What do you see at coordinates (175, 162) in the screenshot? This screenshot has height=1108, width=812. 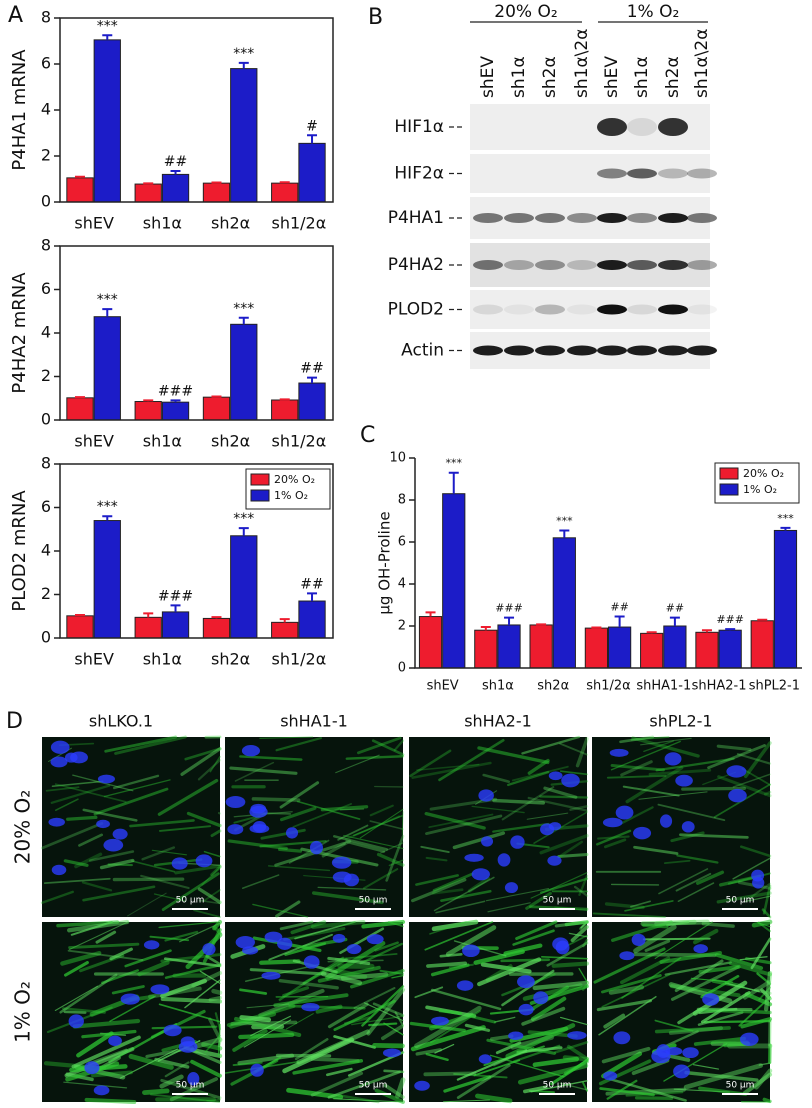 I see `significance-label: ##` at bounding box center [175, 162].